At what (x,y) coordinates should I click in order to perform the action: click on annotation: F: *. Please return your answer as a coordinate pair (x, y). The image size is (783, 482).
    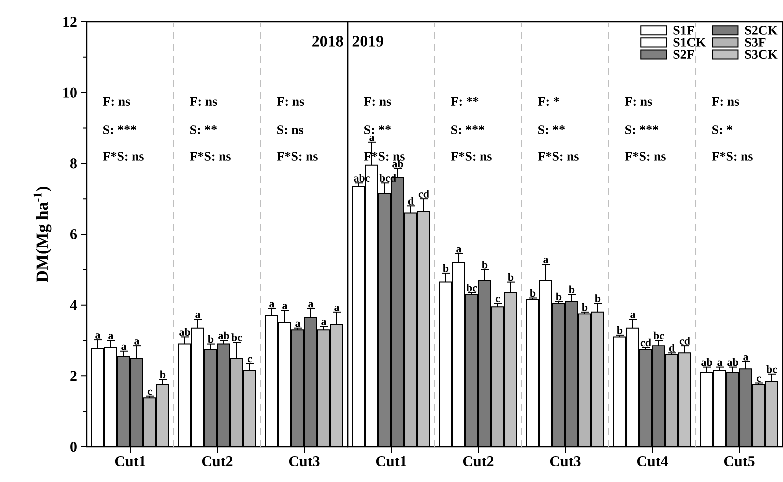
    Looking at the image, I should click on (549, 101).